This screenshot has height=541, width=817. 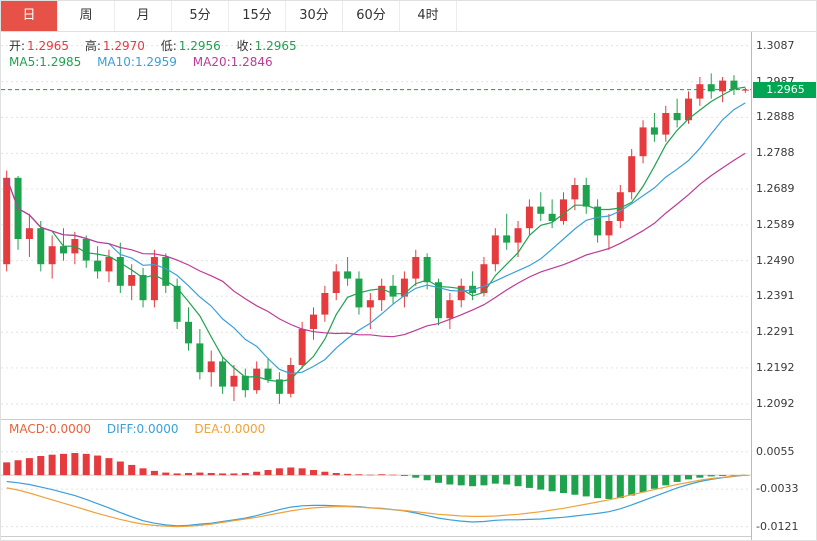 What do you see at coordinates (29, 429) in the screenshot?
I see `macd-label: MACD:` at bounding box center [29, 429].